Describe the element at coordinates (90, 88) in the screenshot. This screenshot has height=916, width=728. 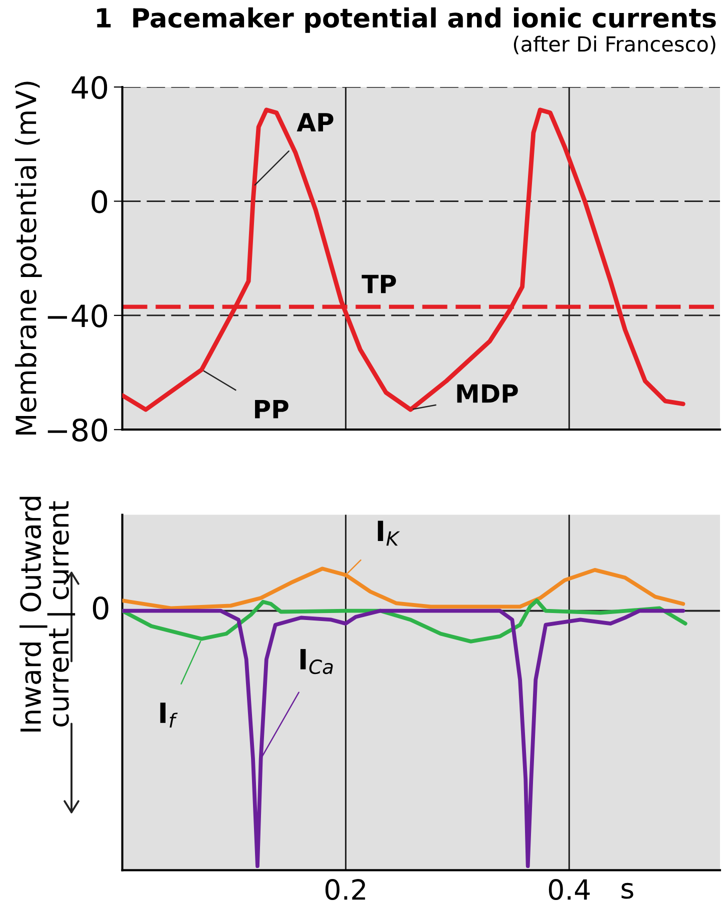
I see `y-tick-label: 40` at that location.